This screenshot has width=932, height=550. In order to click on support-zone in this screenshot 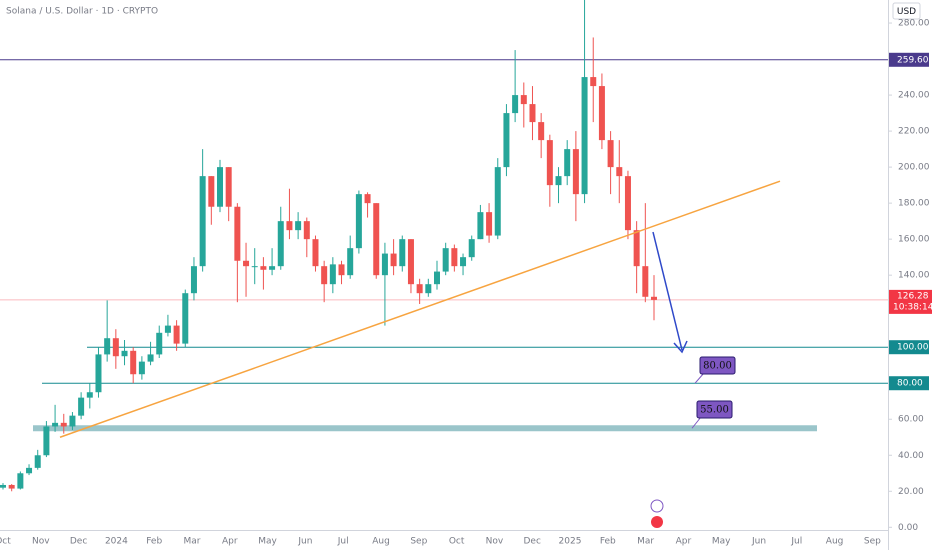, I will do `click(425, 428)`.